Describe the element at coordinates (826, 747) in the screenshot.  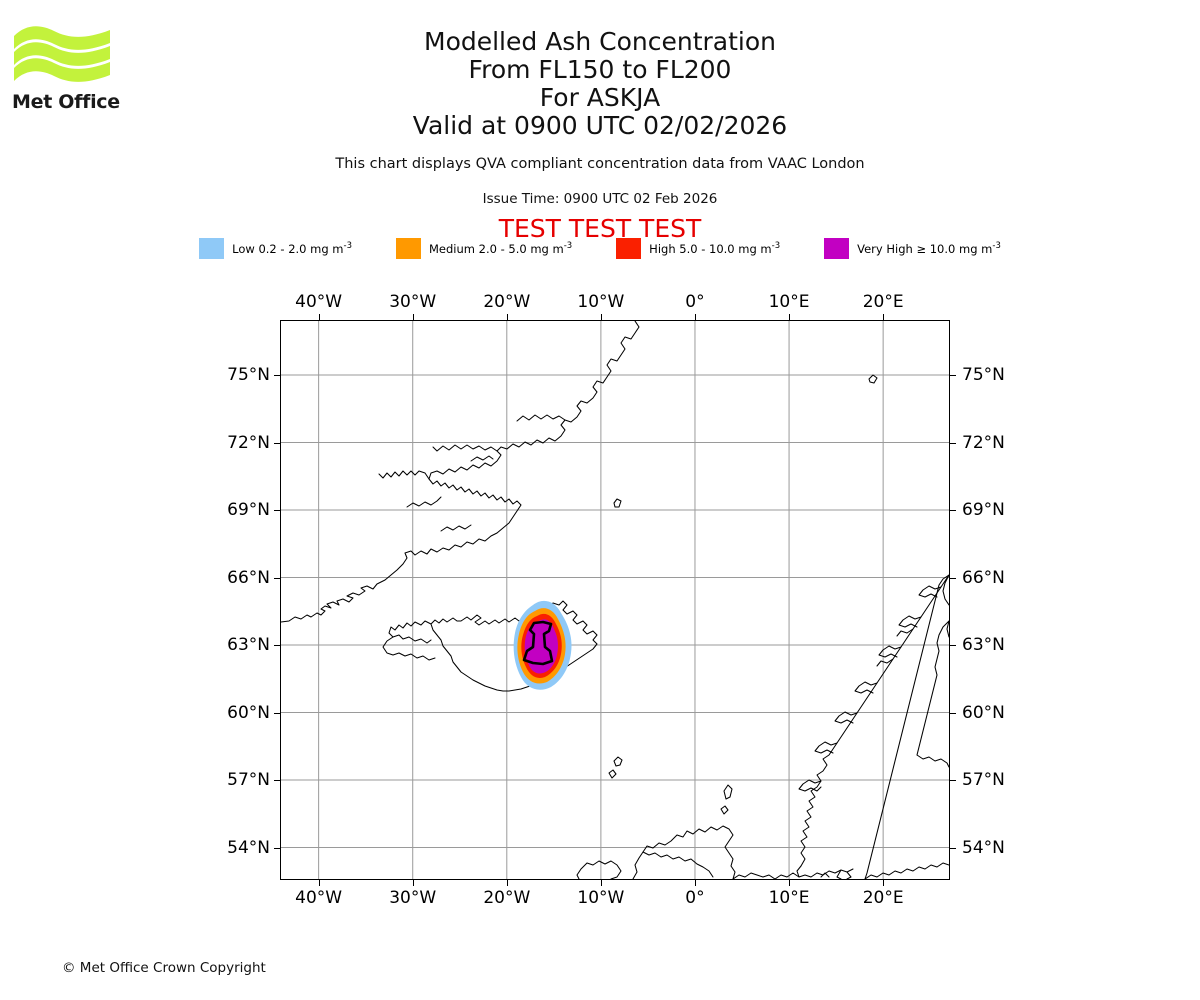
I see `norway-fjord-b` at that location.